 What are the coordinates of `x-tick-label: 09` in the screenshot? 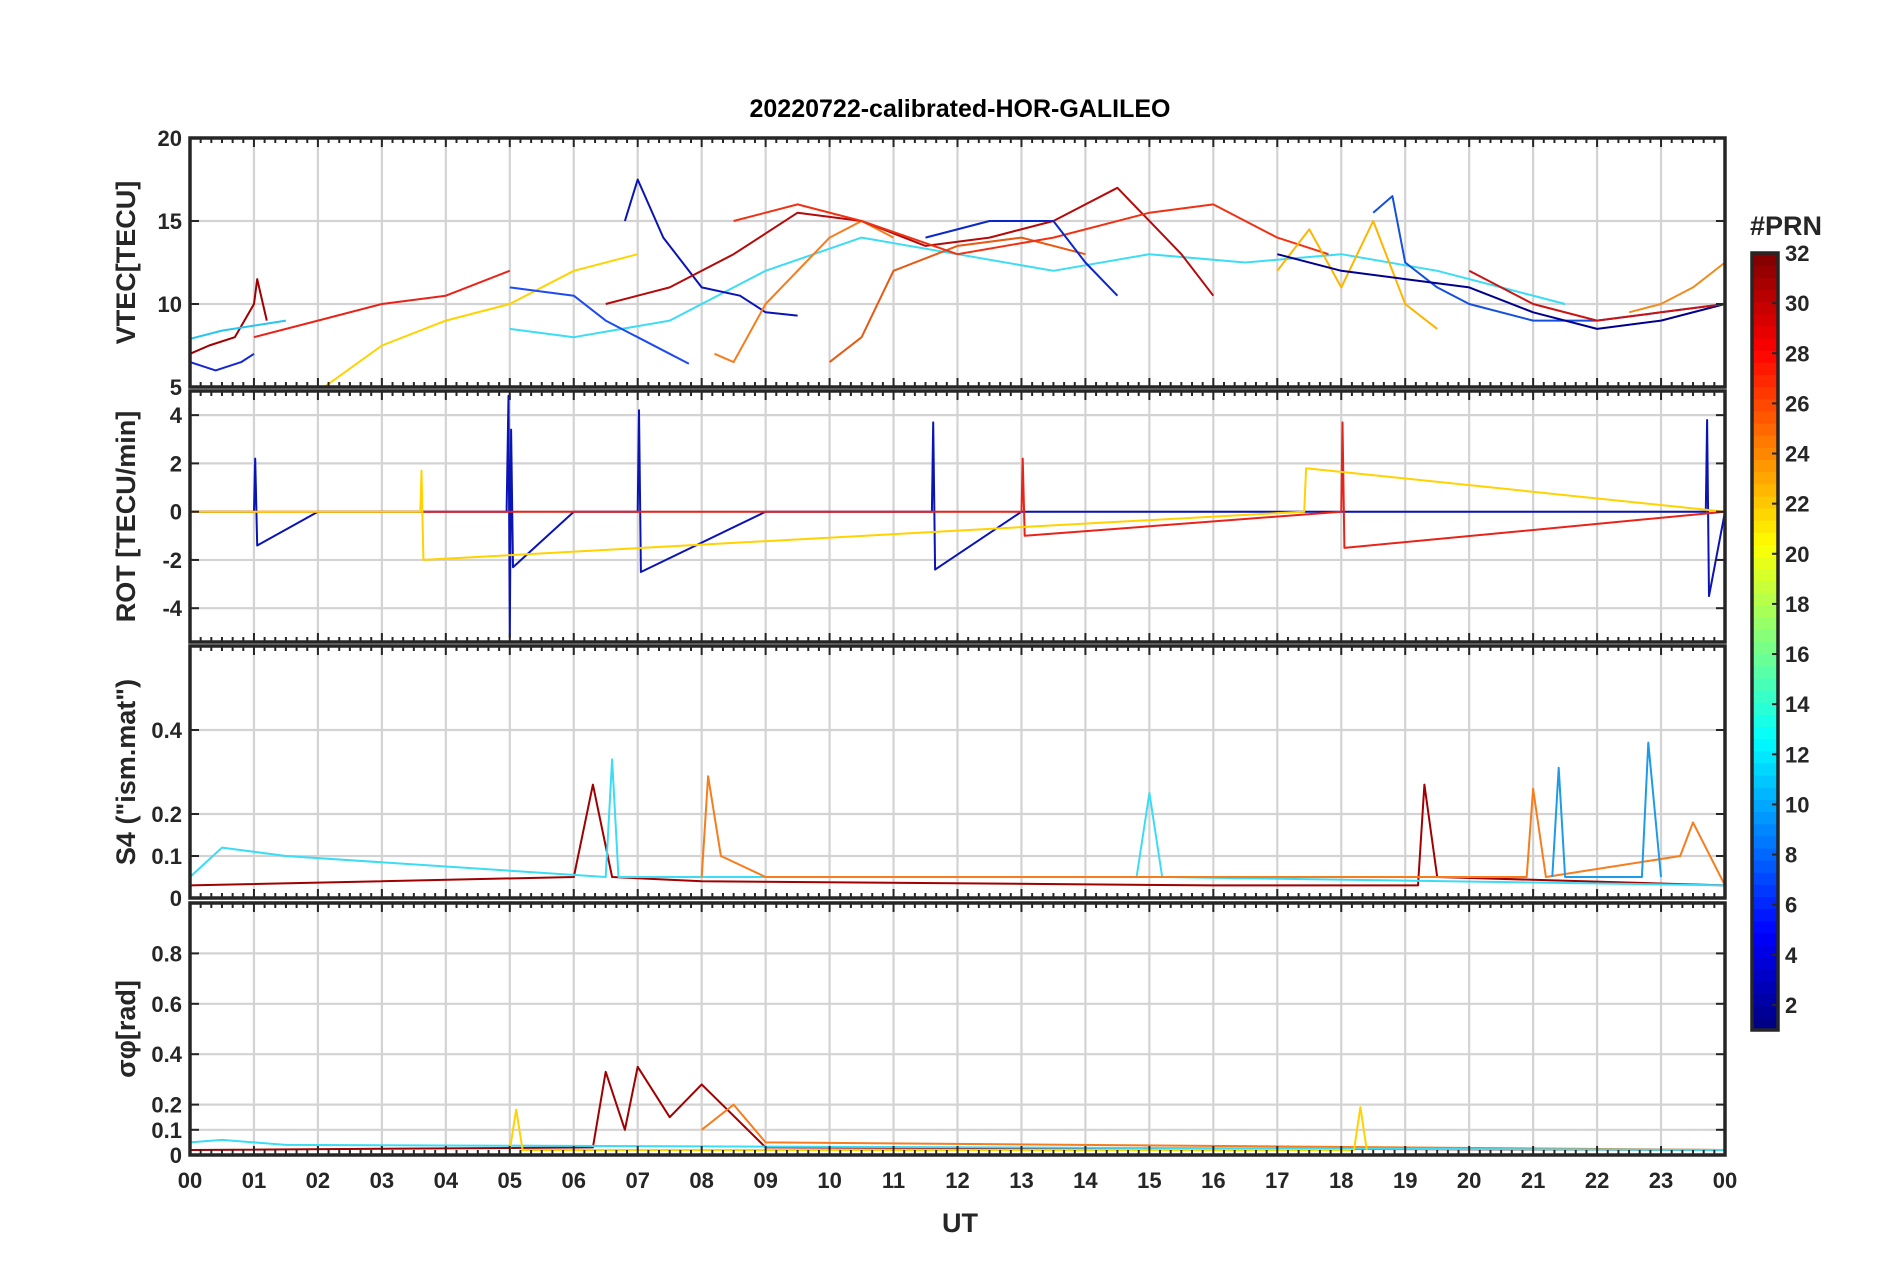 It's located at (765, 1180).